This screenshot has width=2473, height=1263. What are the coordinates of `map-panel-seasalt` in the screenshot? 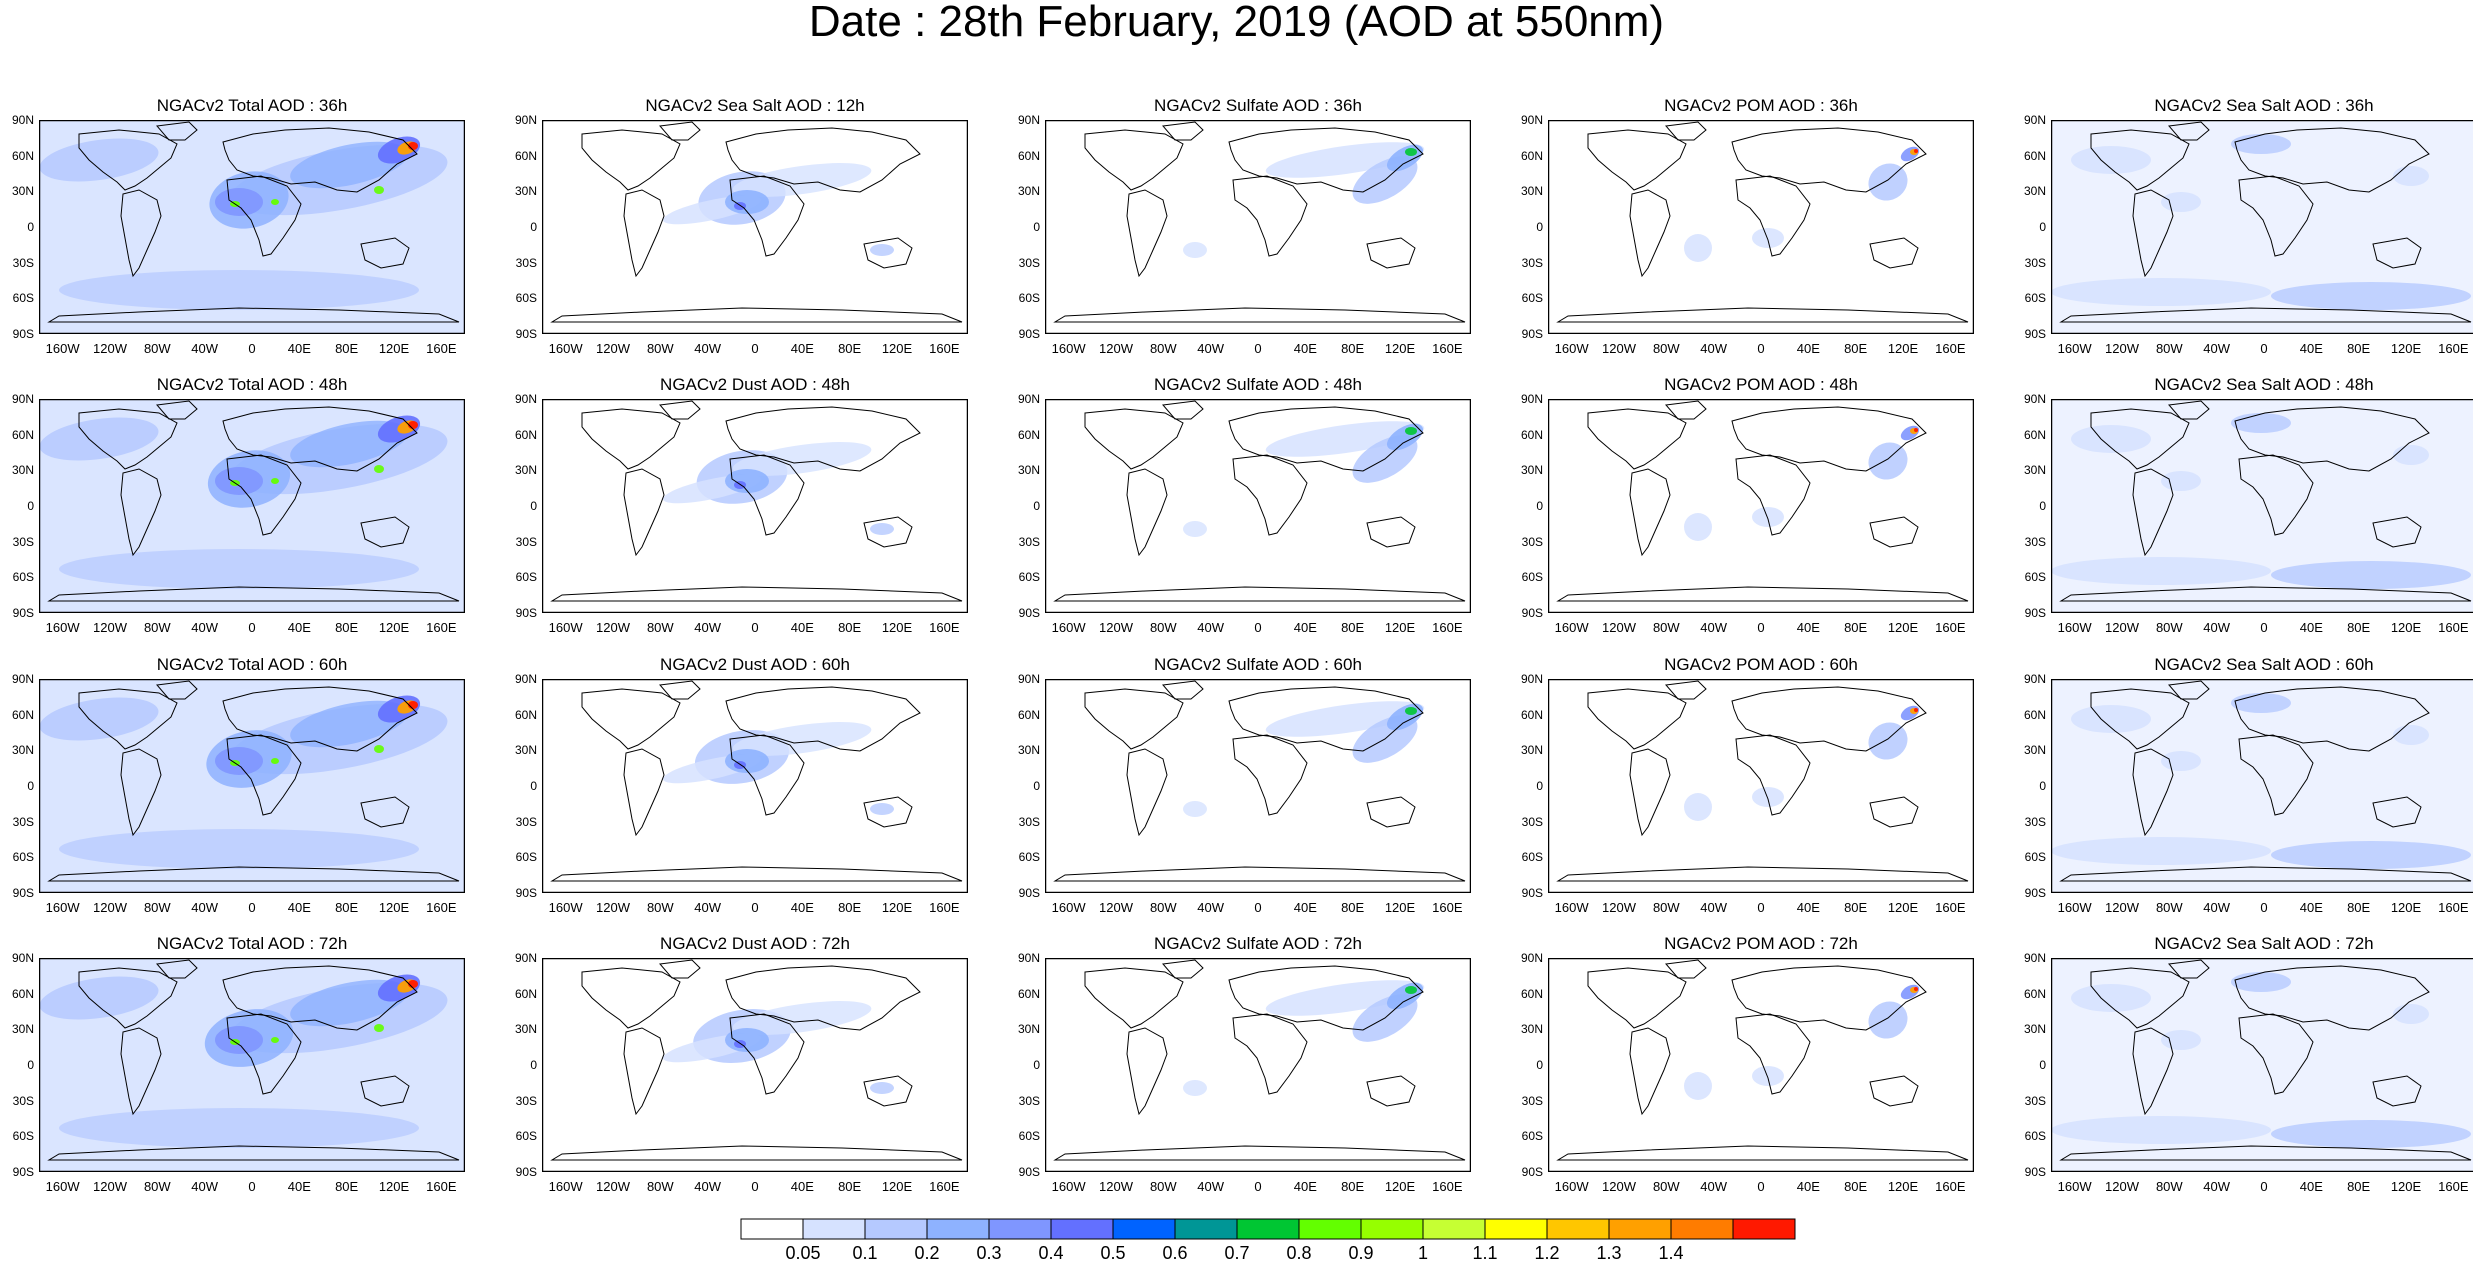 It's located at (2262, 786).